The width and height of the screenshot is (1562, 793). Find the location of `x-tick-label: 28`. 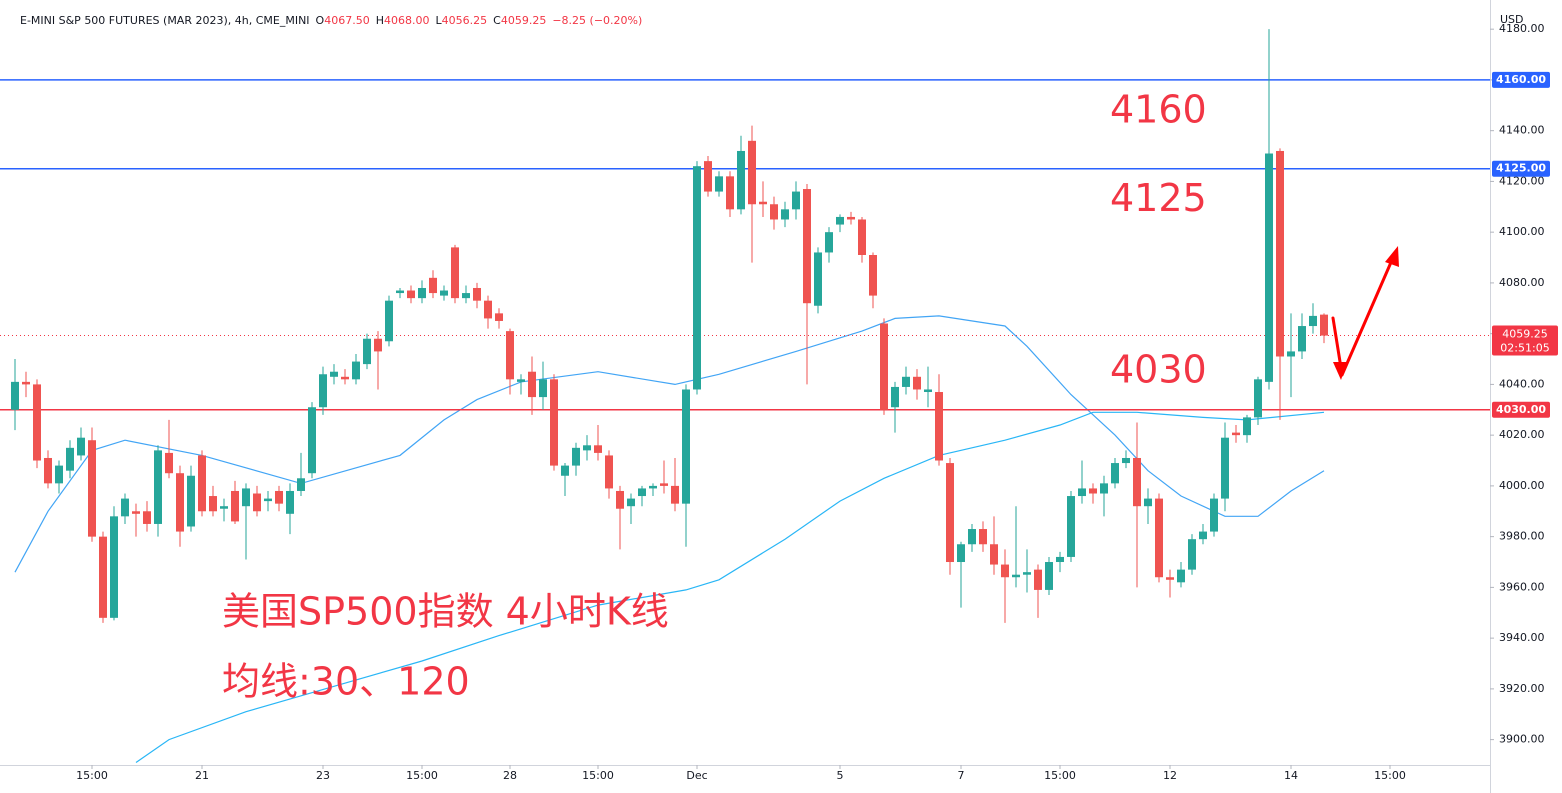

x-tick-label: 28 is located at coordinates (510, 775).